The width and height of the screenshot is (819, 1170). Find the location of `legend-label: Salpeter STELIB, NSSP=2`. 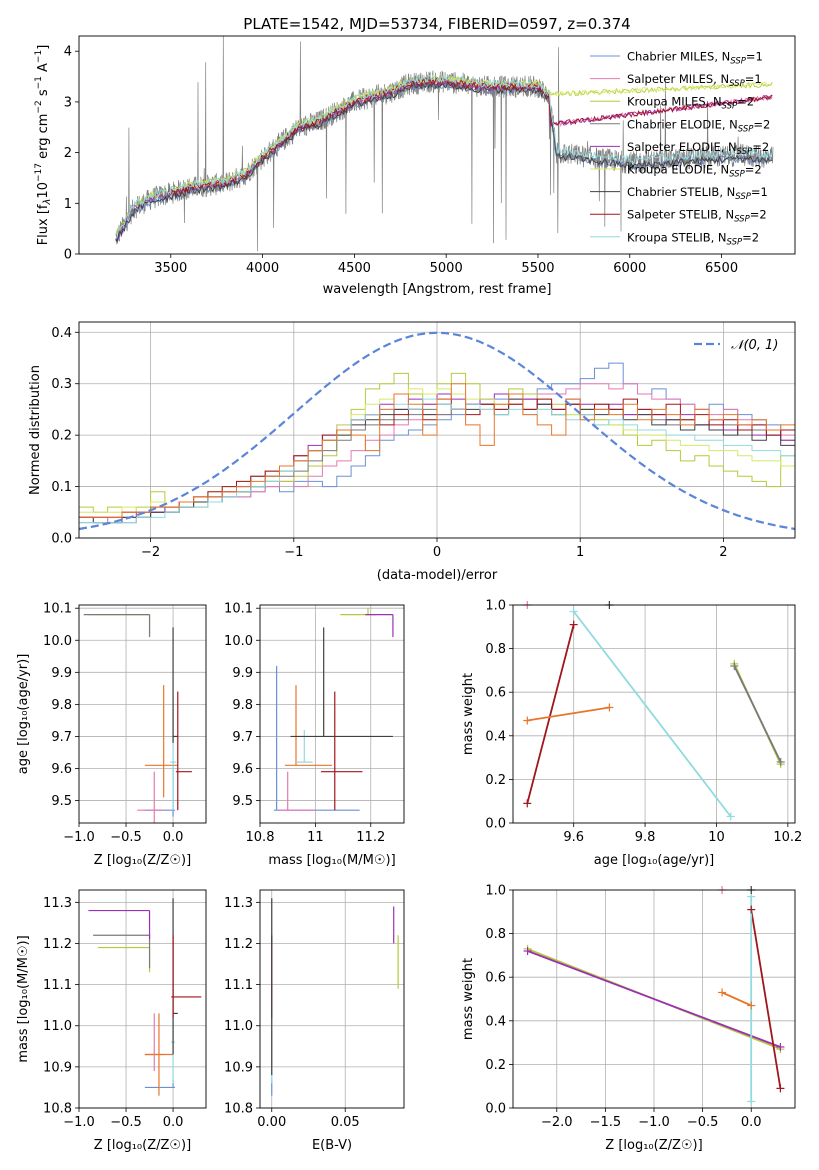

legend-label: Salpeter STELIB, NSSP=2 is located at coordinates (697, 216).